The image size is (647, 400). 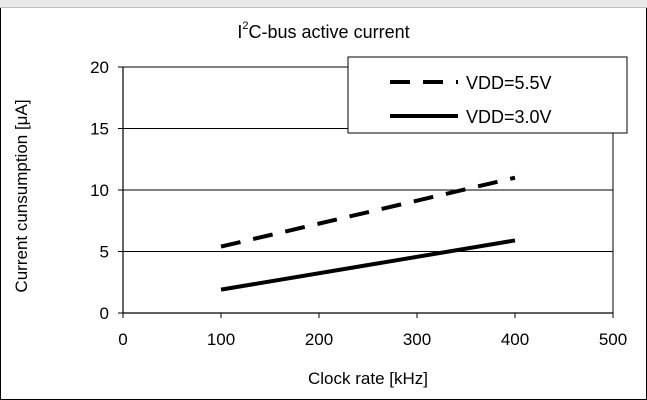 What do you see at coordinates (368, 378) in the screenshot?
I see `x-axis-label: Clock rate [kHz]` at bounding box center [368, 378].